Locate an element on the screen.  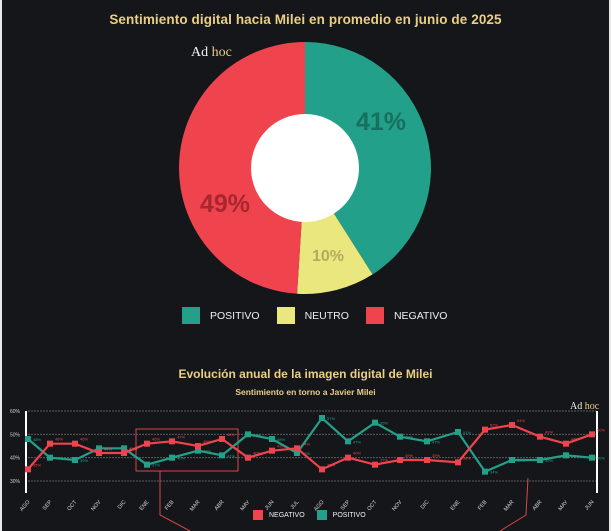
data-label-positivo: 37% is located at coordinates (156, 465).